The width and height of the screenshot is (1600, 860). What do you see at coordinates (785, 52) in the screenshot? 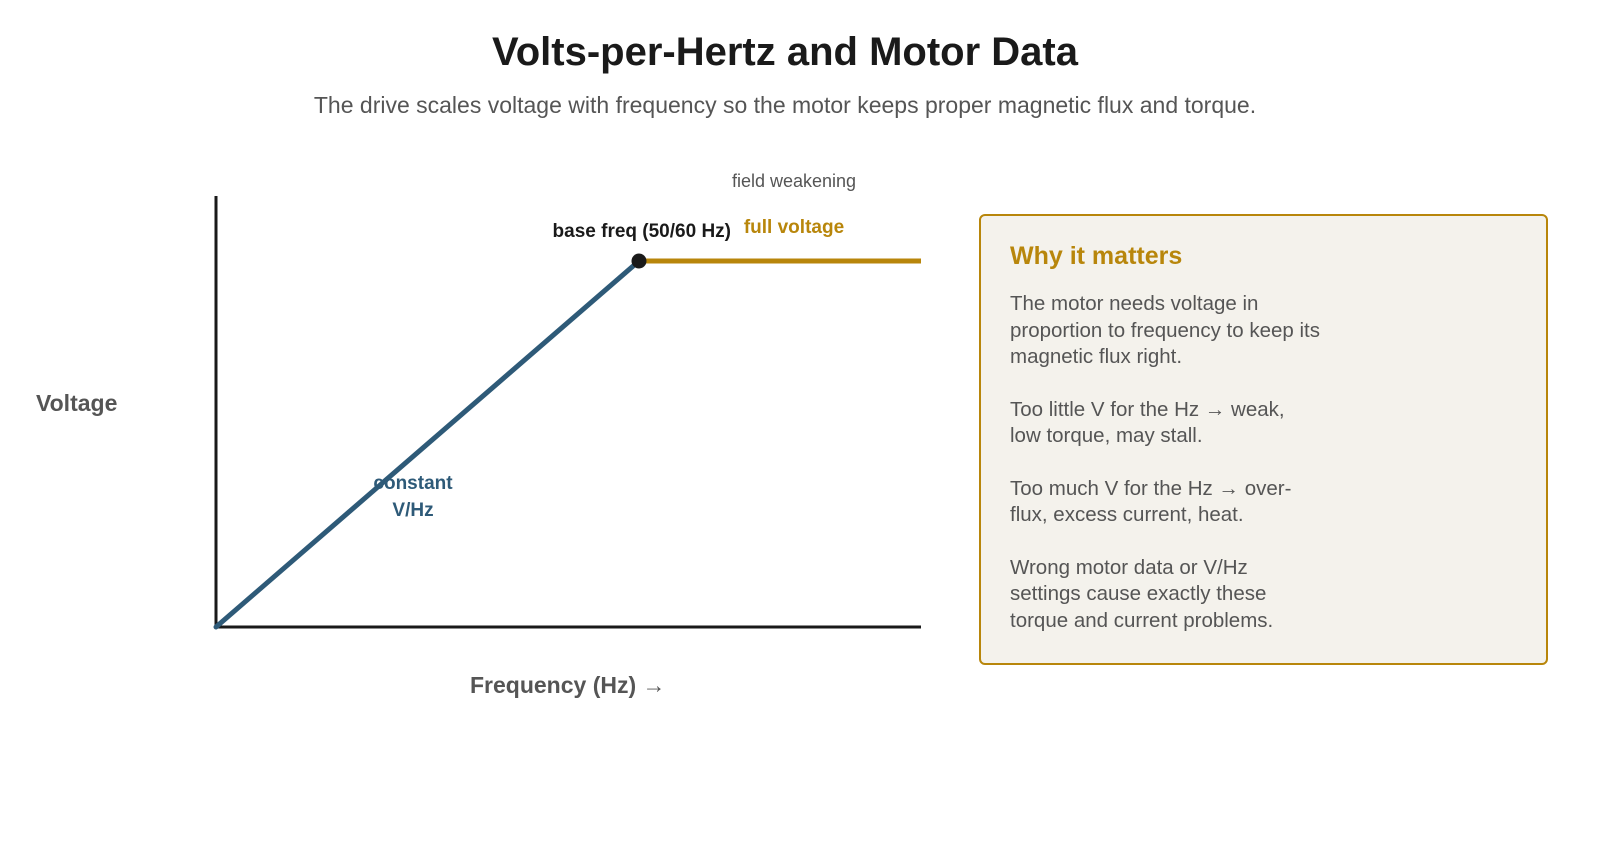
I see `page-title: Volts-per-Hertz and Motor Data` at bounding box center [785, 52].